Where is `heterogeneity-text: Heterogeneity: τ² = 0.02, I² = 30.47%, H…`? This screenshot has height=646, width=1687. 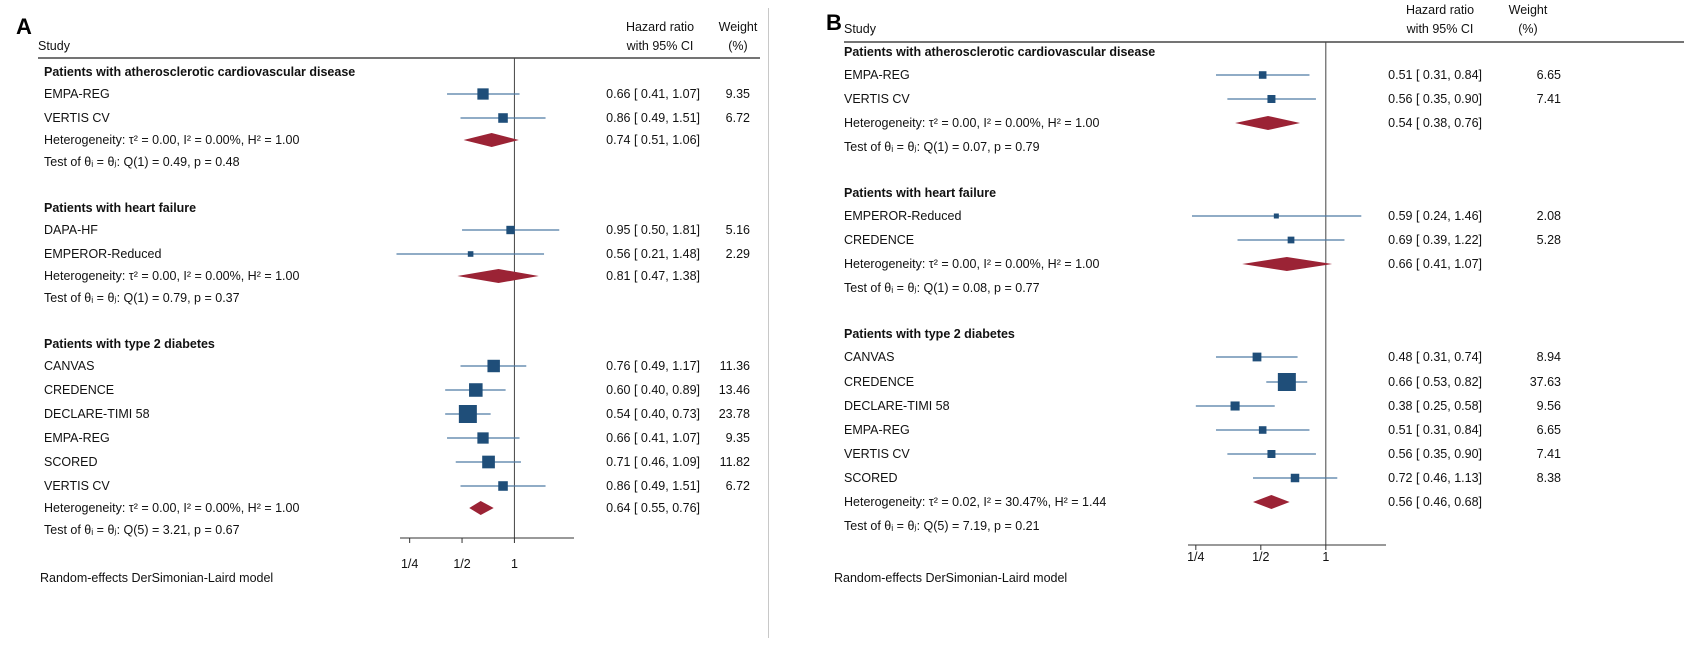
heterogeneity-text: Heterogeneity: τ² = 0.02, I² = 30.47%, H… is located at coordinates (975, 502).